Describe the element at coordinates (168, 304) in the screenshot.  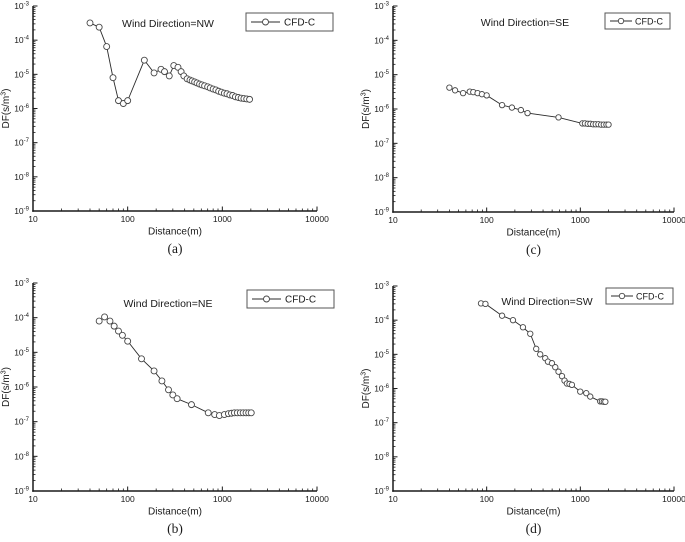
I see `chart-title: Wind Direction=NE` at that location.